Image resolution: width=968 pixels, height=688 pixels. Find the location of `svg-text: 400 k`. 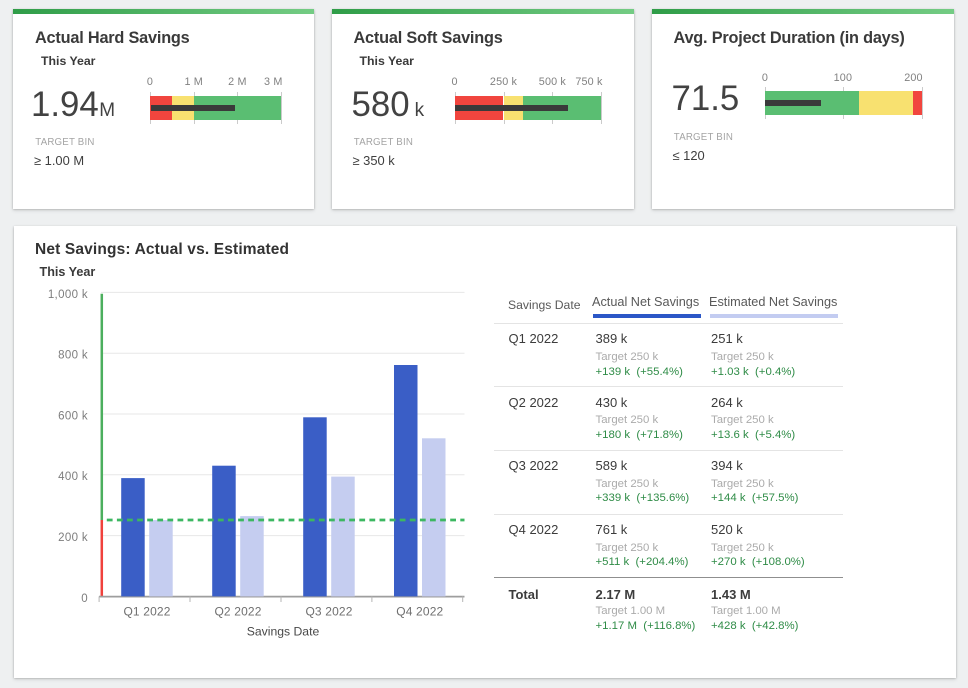

svg-text: 400 k is located at coordinates (73, 477).